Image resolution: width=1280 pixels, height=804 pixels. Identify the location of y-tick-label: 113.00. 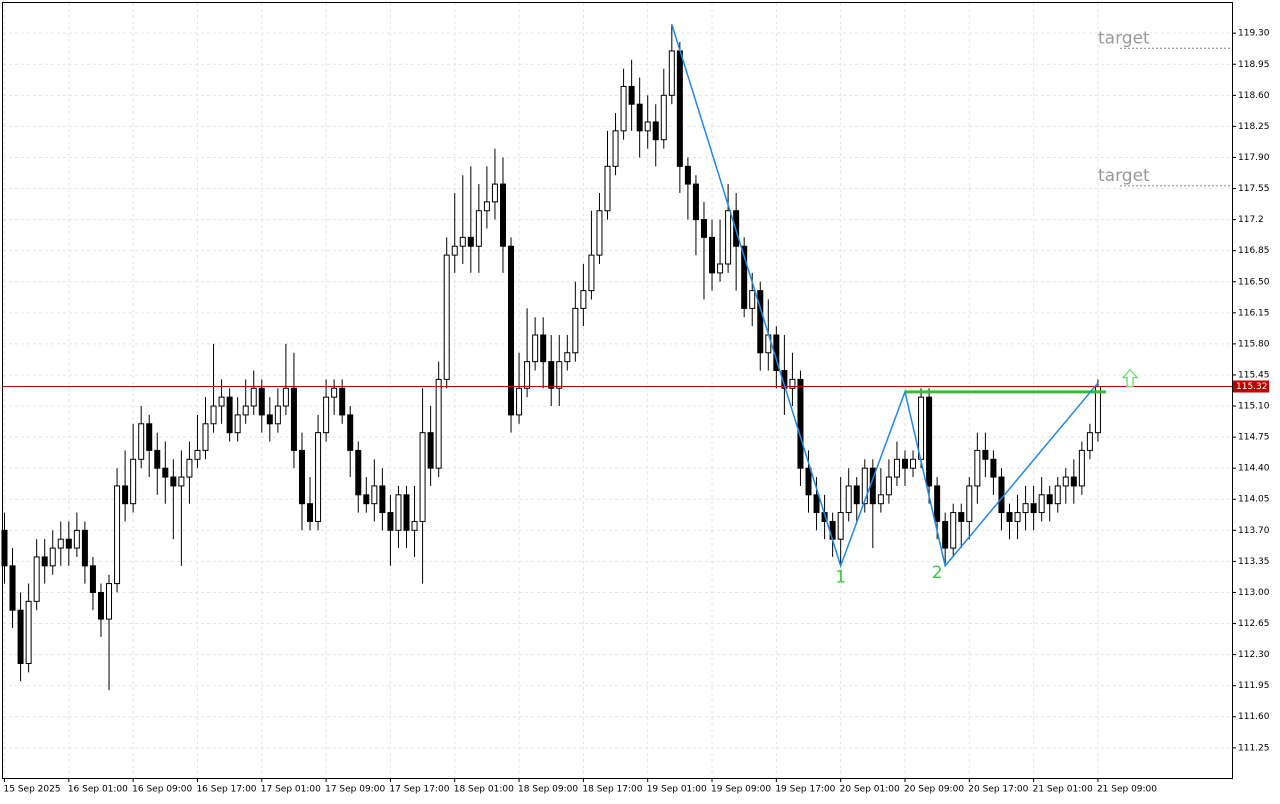
(1254, 593).